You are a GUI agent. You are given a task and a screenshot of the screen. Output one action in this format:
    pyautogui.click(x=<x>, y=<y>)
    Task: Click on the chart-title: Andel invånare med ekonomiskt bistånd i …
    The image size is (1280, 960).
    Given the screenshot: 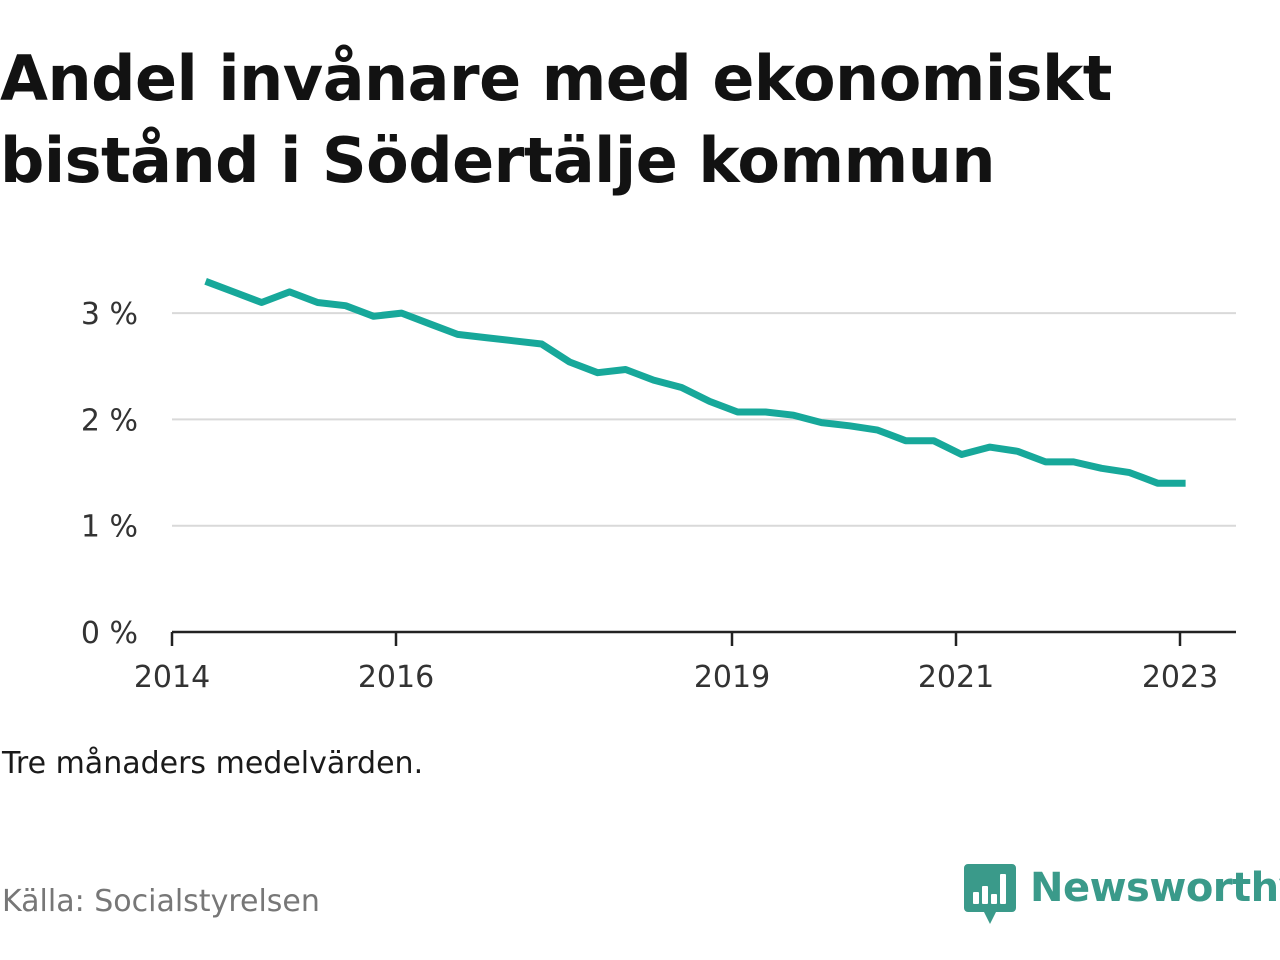 What is the action you would take?
    pyautogui.click(x=556, y=119)
    